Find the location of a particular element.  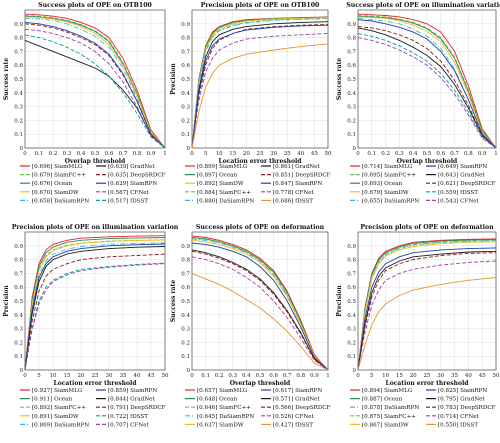

x-tick-label: 0.5 is located at coordinates (260, 376).